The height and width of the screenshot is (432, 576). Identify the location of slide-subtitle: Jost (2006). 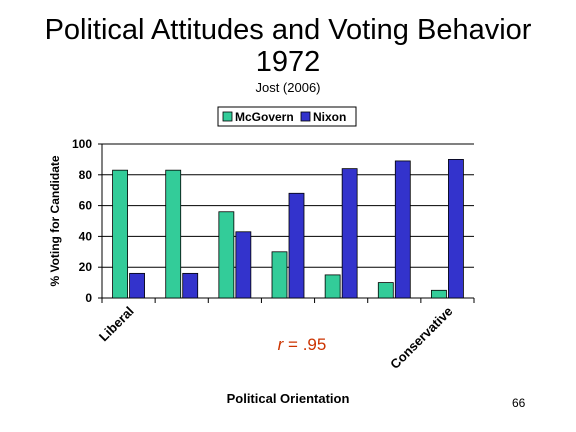
(288, 87).